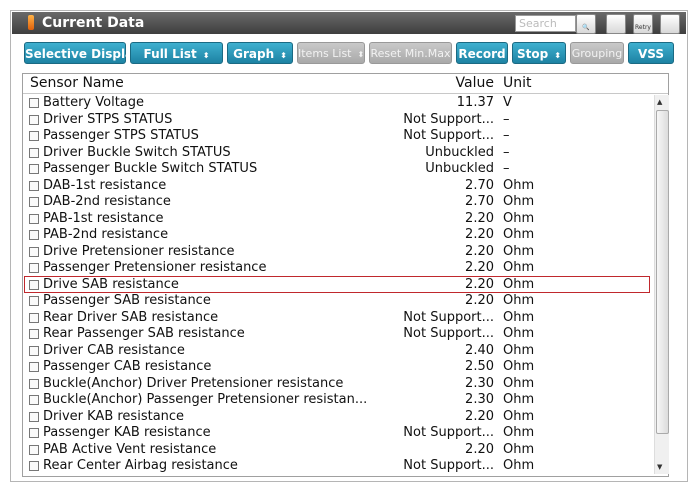 The height and width of the screenshot is (487, 698). Describe the element at coordinates (517, 83) in the screenshot. I see `column-header: Unit` at that location.